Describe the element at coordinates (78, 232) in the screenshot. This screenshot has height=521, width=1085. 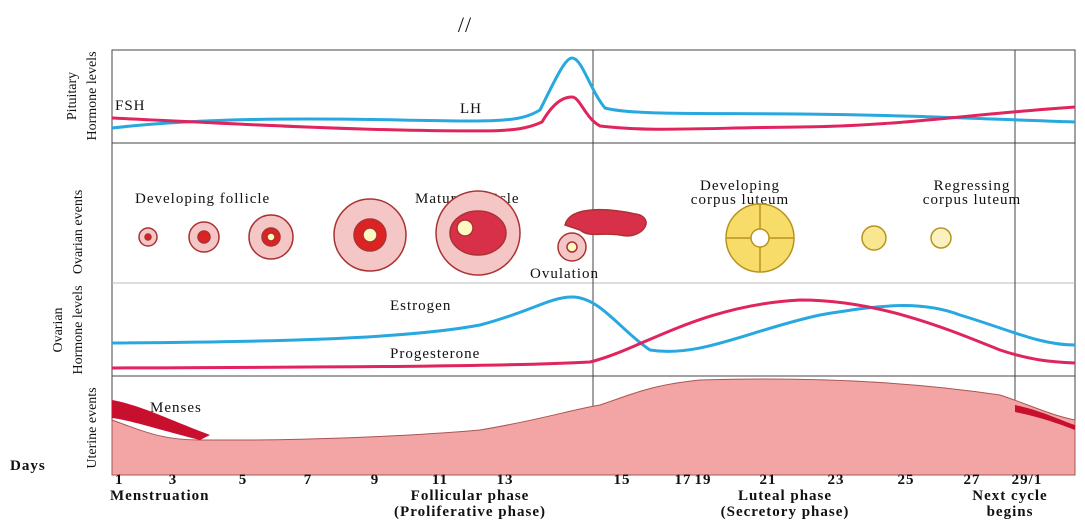
I see `side-label: Ovarian events` at that location.